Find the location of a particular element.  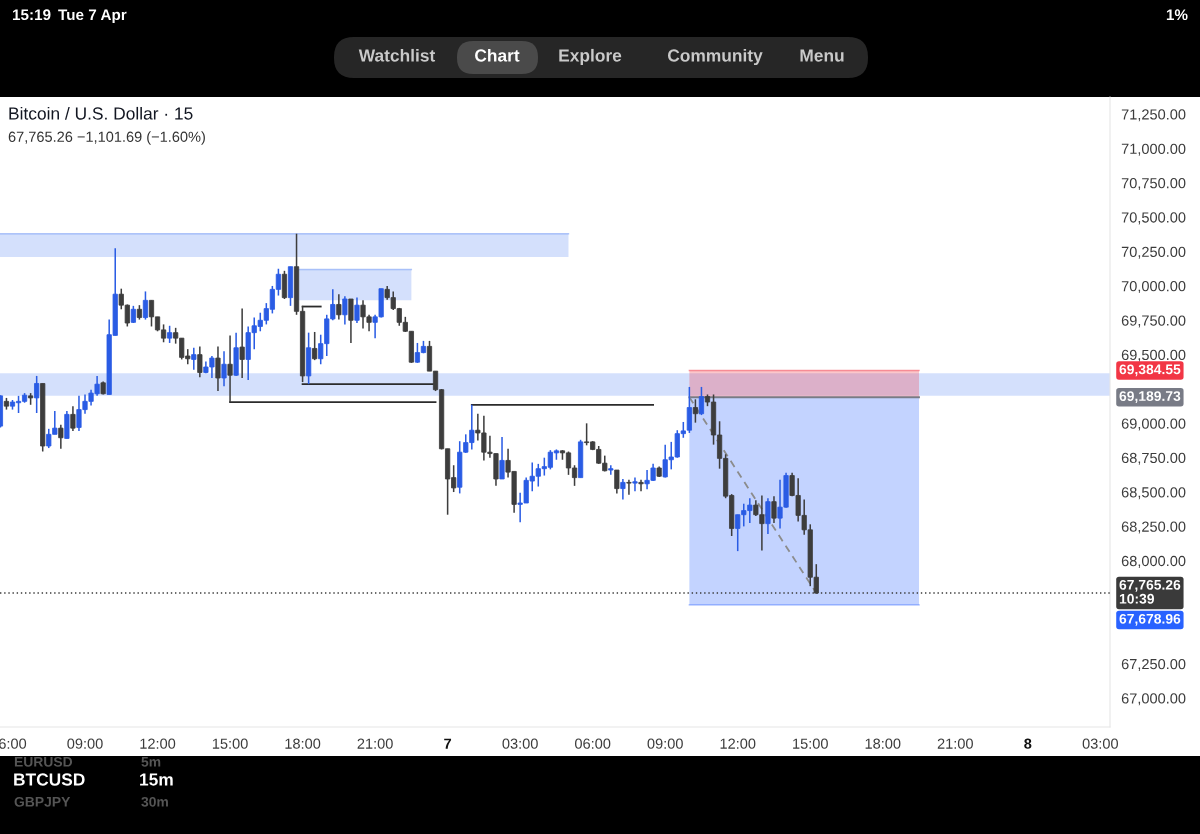

y-tick-label: 68,500.00 is located at coordinates (1153, 493).